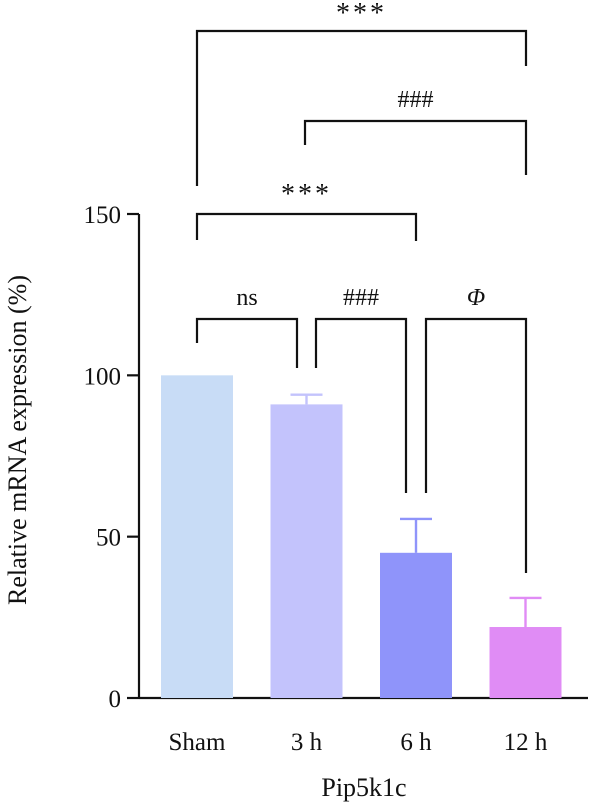 Image resolution: width=600 pixels, height=808 pixels. Describe the element at coordinates (476, 445) in the screenshot. I see `bracket-6-h-12-h` at that location.